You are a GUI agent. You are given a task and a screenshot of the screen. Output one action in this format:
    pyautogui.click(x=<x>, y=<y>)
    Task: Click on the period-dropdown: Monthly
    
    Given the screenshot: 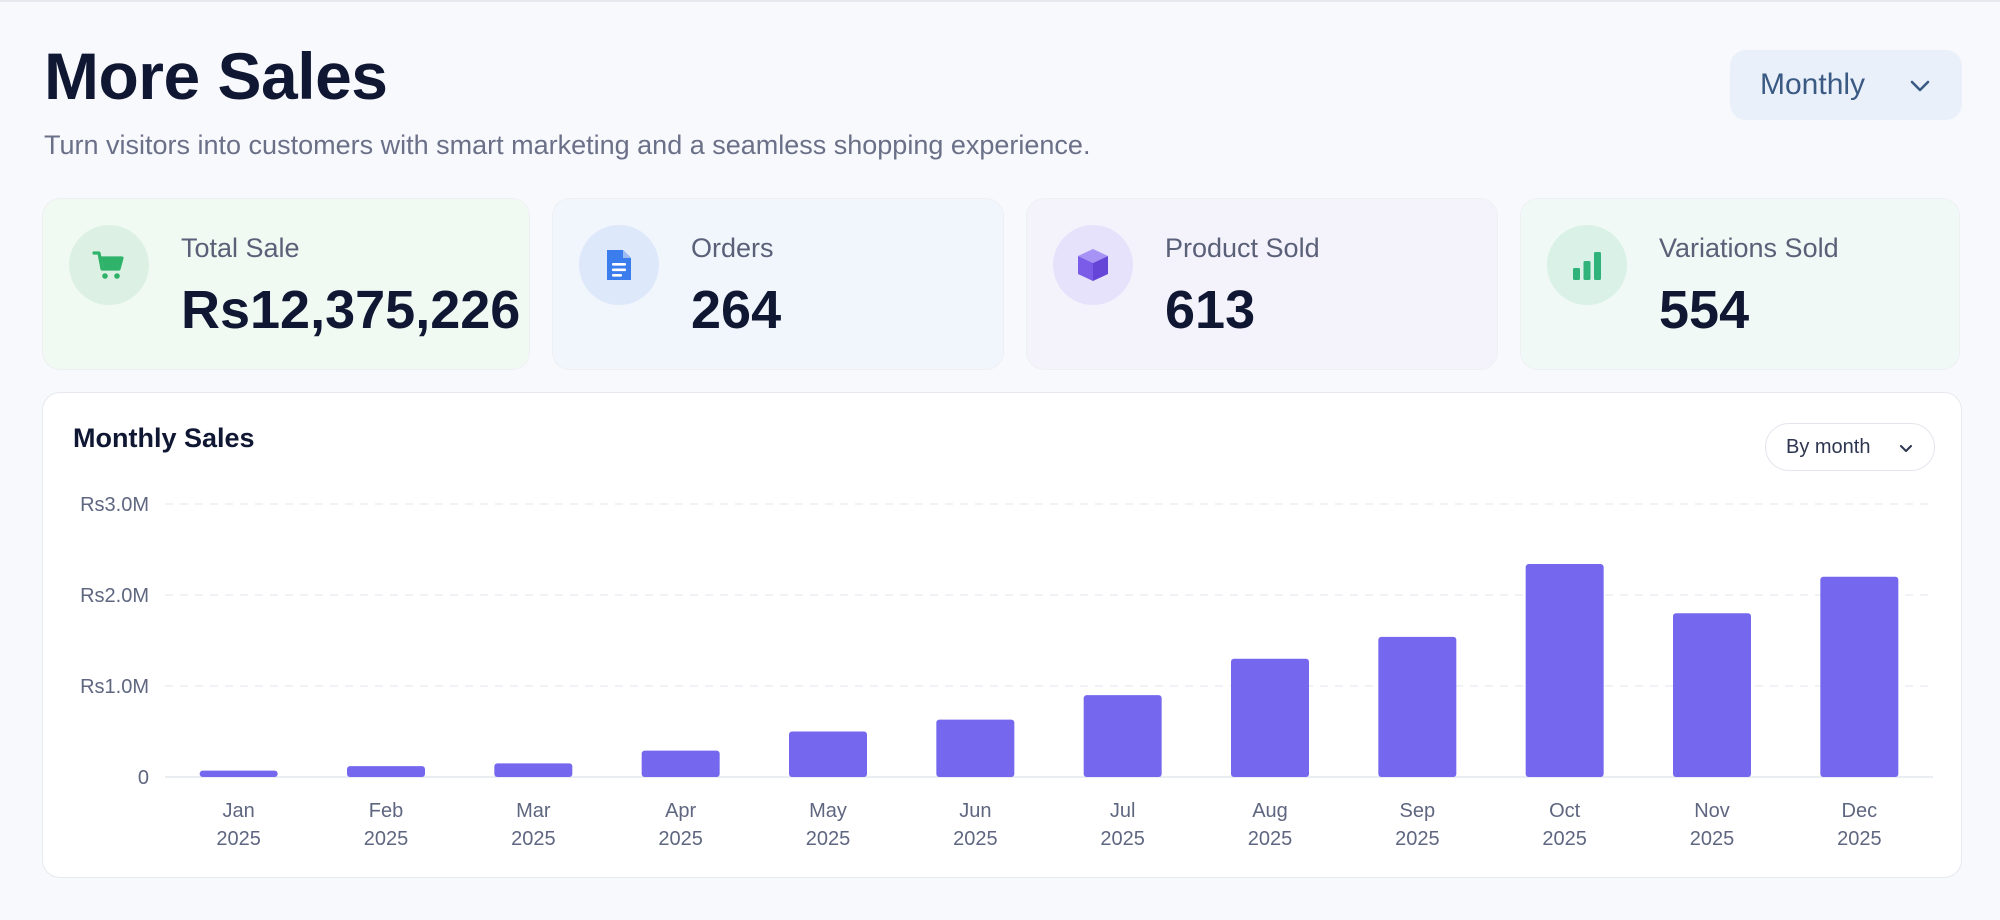 What is the action you would take?
    pyautogui.click(x=1846, y=85)
    